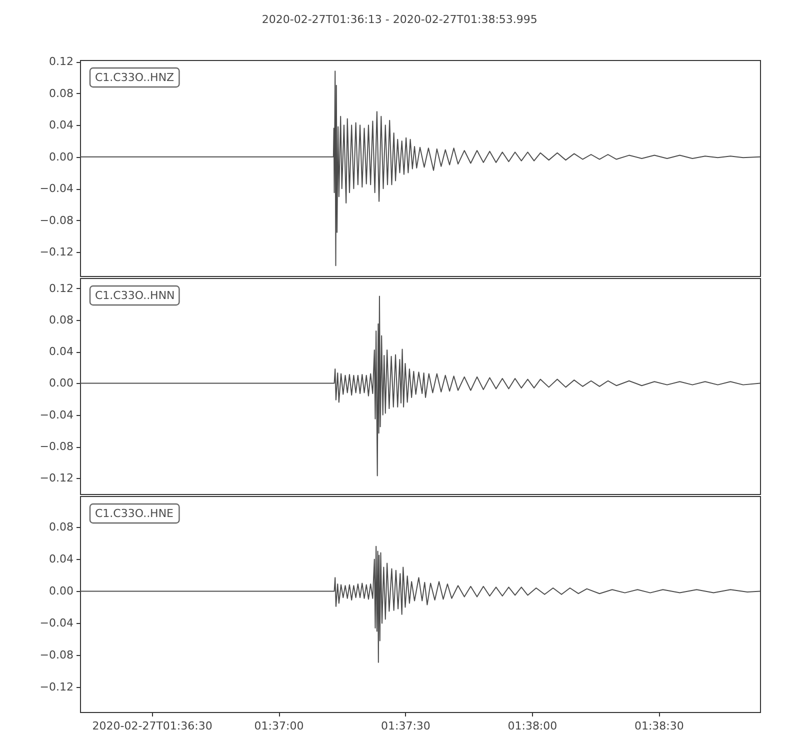  Describe the element at coordinates (135, 77) in the screenshot. I see `text: C1.C33O..HNZ` at that location.